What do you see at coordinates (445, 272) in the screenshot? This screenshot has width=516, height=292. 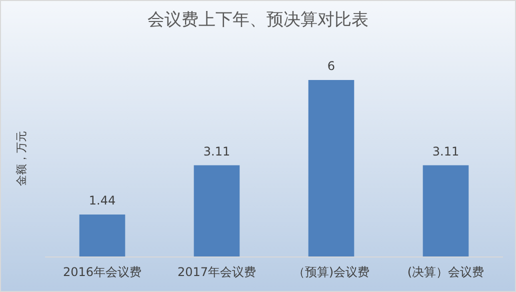 I see `x-tick-label: (决算）会议费` at bounding box center [445, 272].